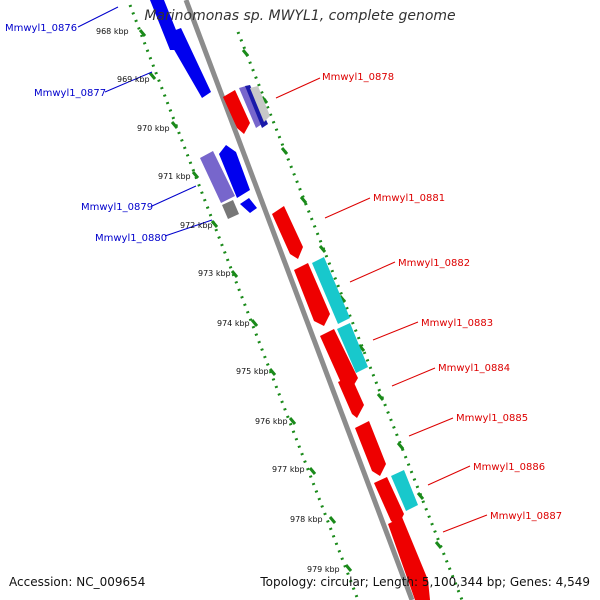 The height and width of the screenshot is (600, 600). I want to click on tick-label-971: 971 kbp, so click(174, 176).